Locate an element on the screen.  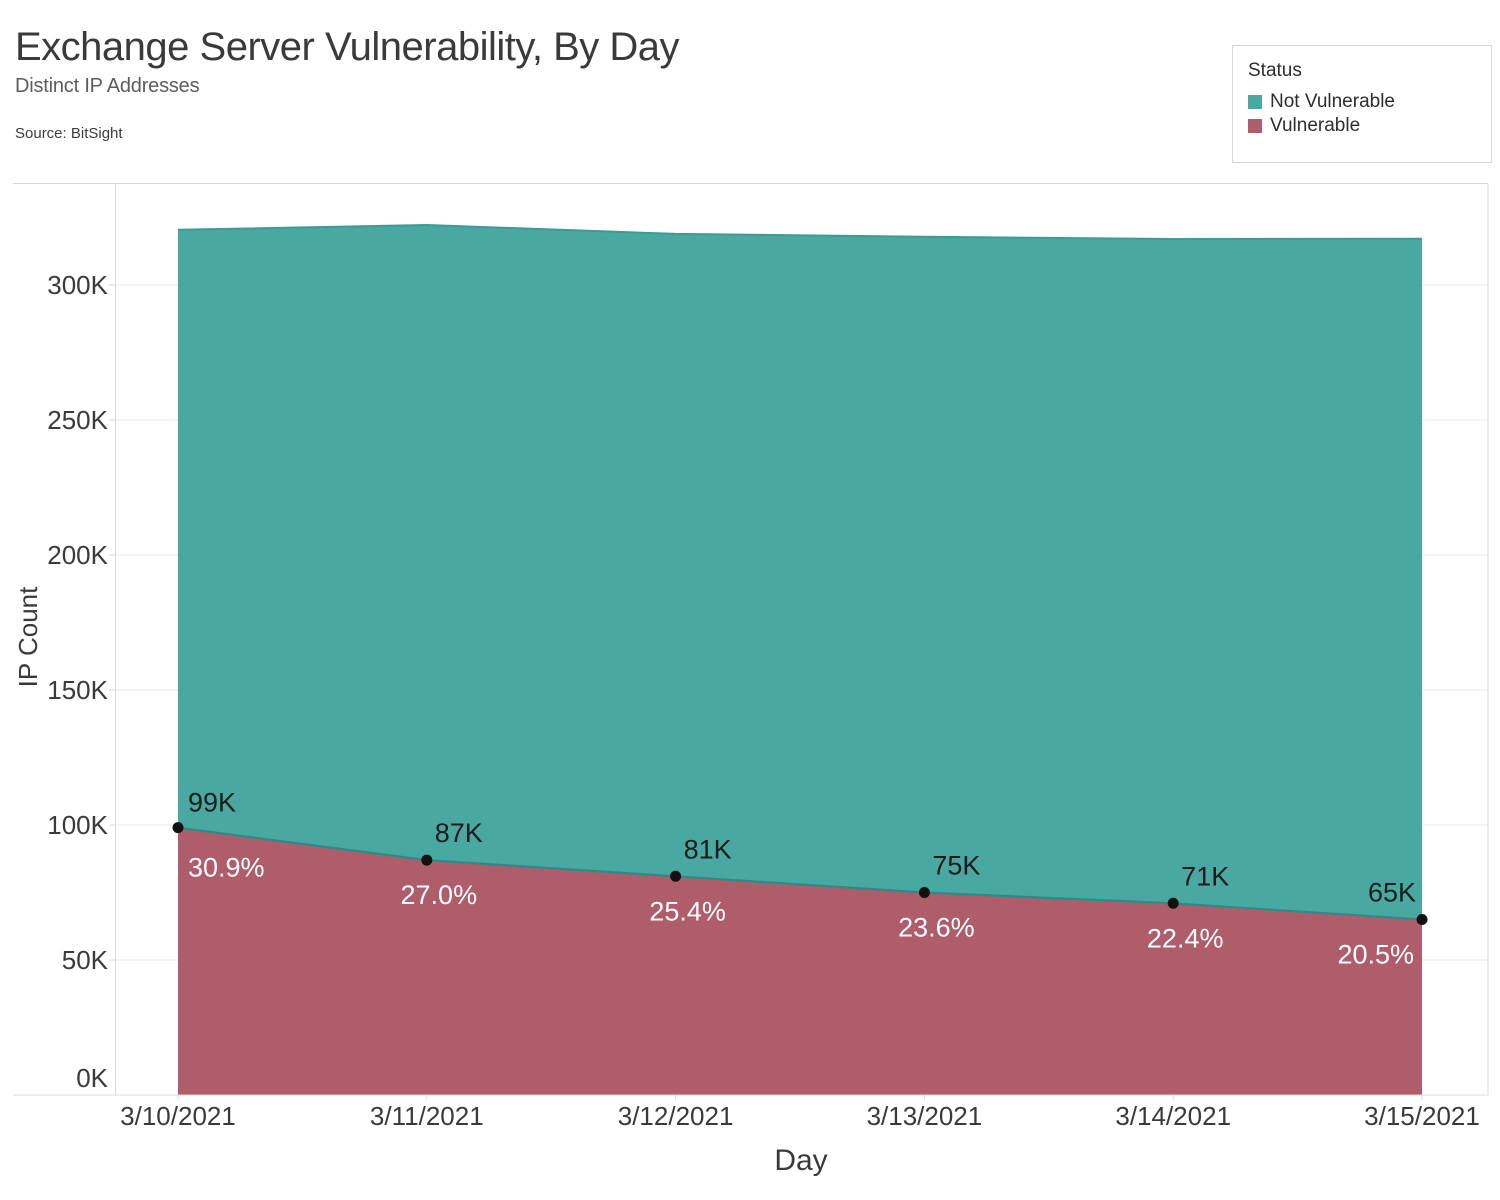
value-label: 65K is located at coordinates (1392, 892).